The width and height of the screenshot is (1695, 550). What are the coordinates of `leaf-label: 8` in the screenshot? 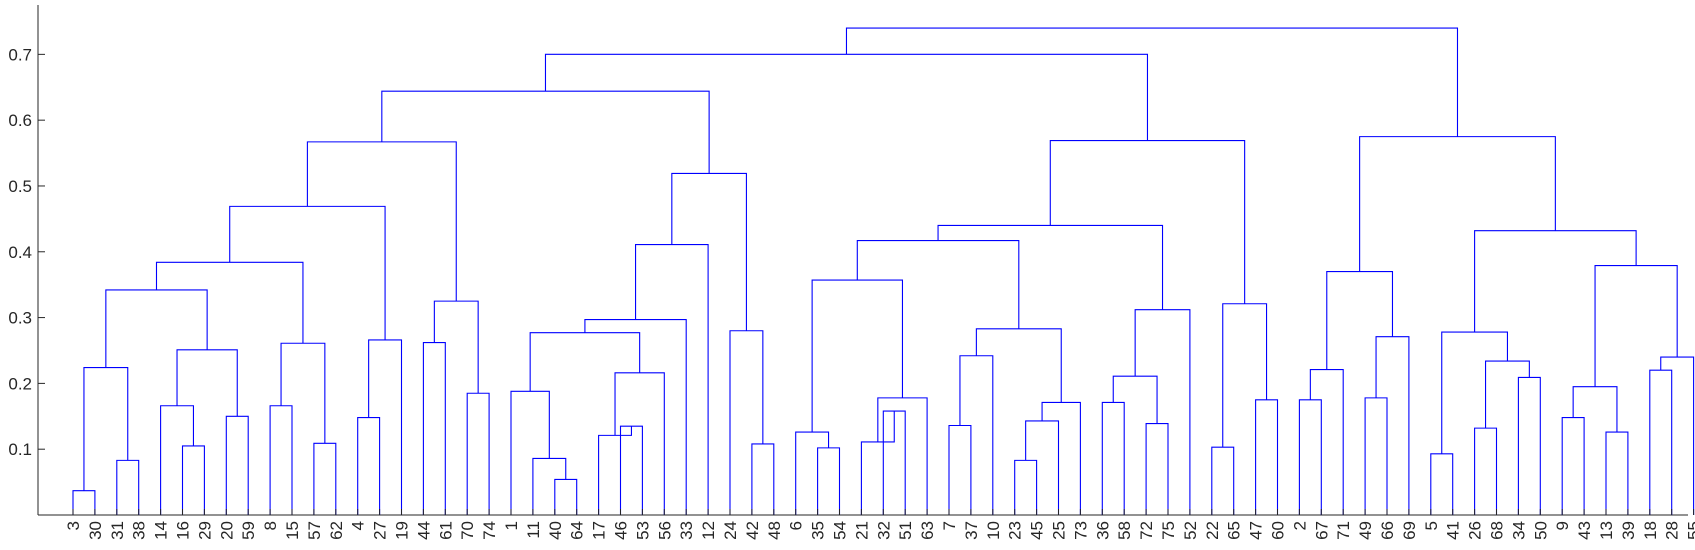 It's located at (270, 525).